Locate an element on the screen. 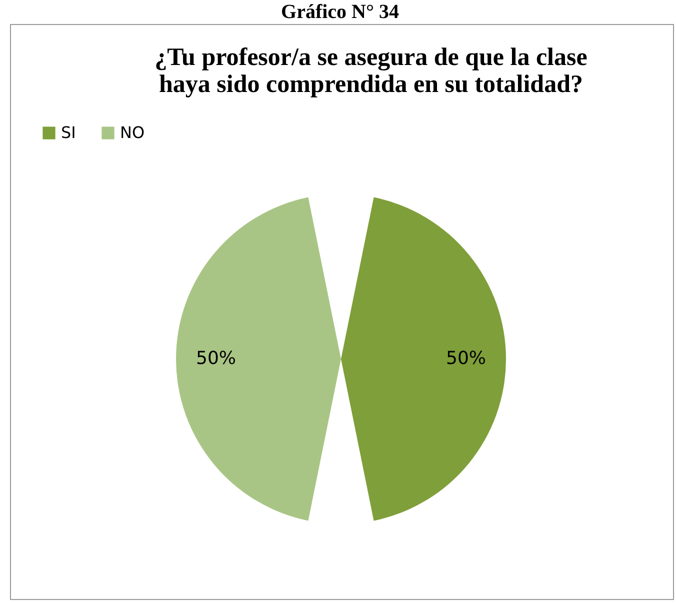 The image size is (676, 603). legend-label: NO is located at coordinates (132, 132).